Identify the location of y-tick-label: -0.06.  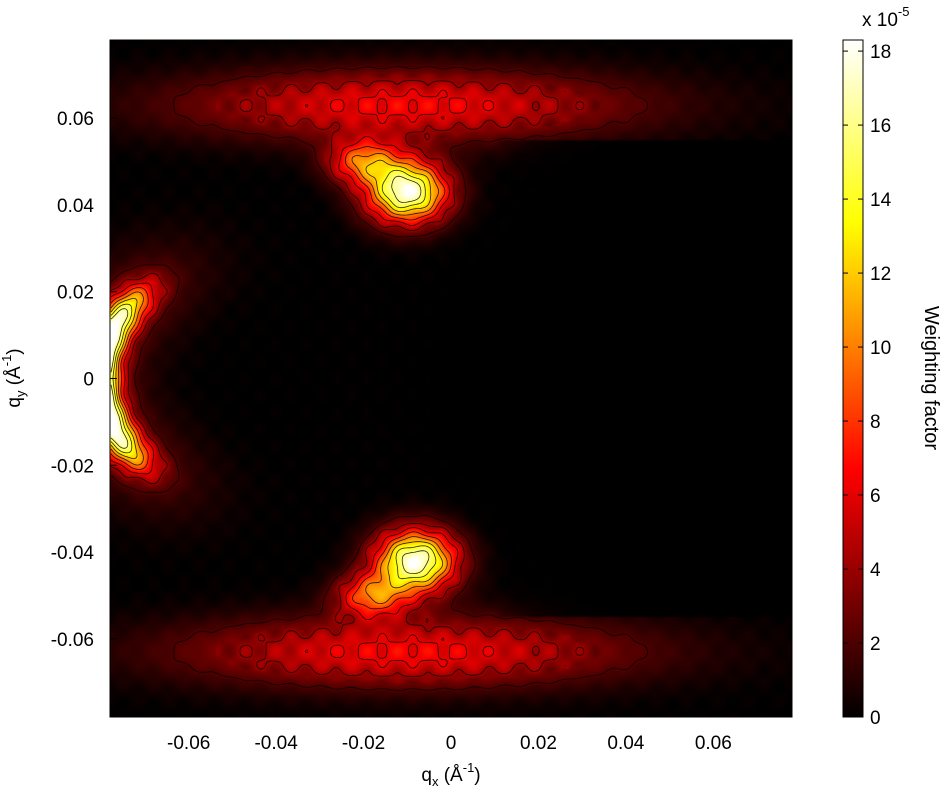
(72, 640).